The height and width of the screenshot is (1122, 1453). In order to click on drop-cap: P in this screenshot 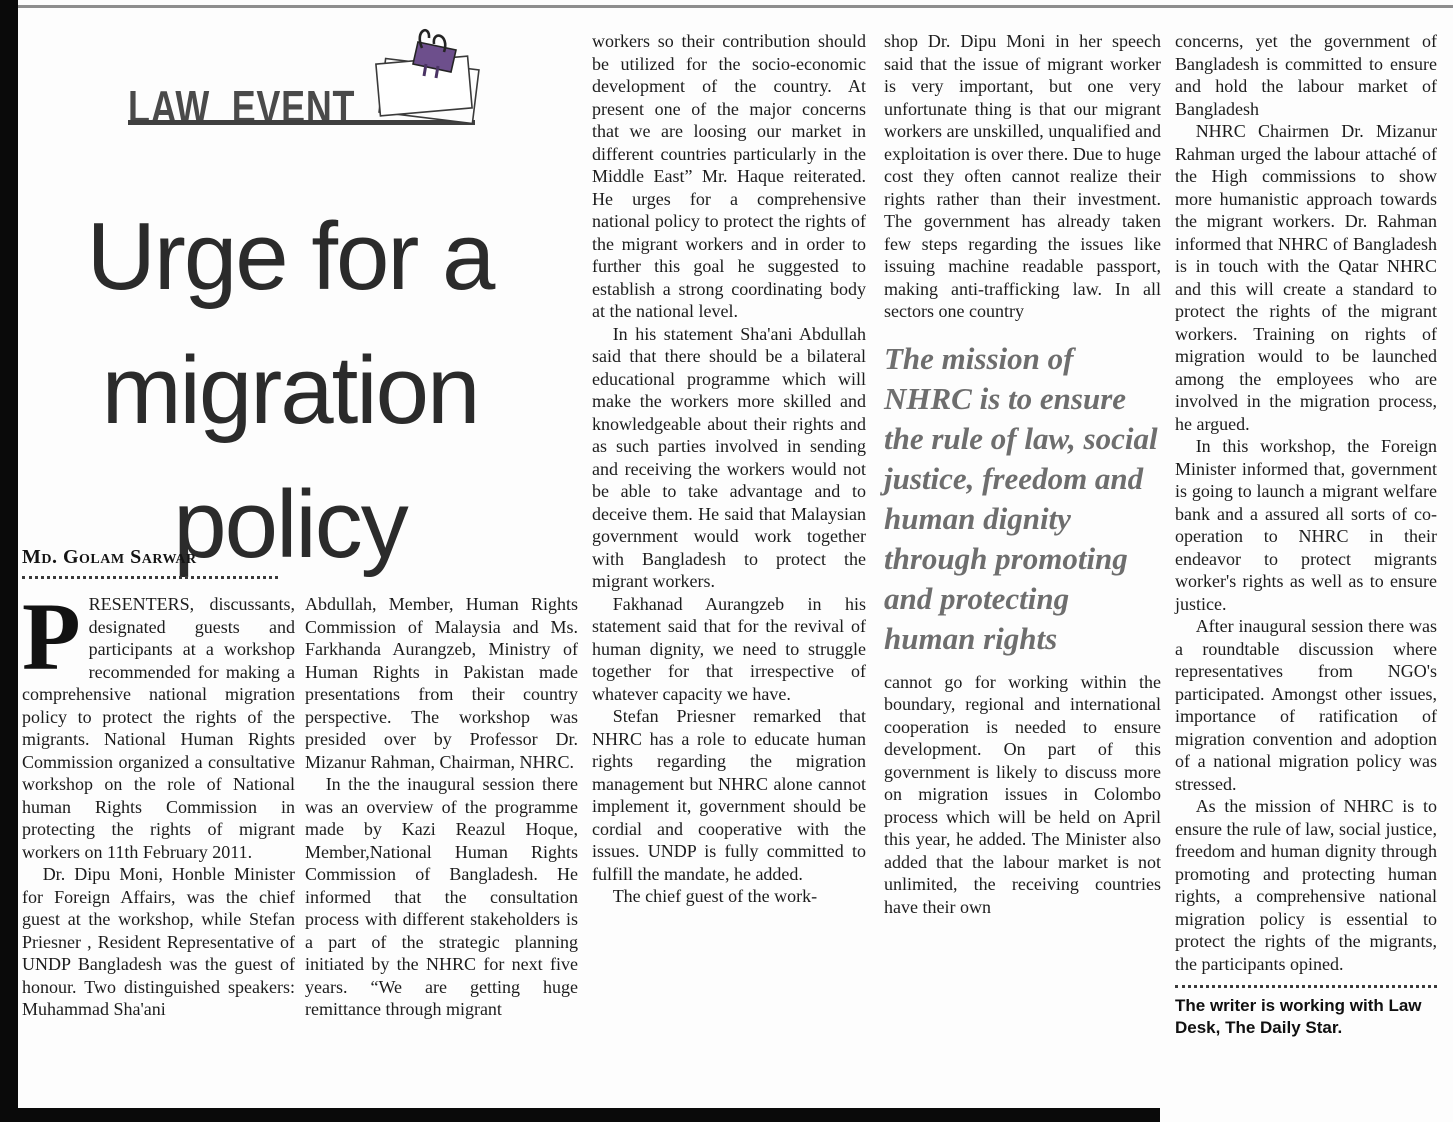, I will do `click(51, 636)`.